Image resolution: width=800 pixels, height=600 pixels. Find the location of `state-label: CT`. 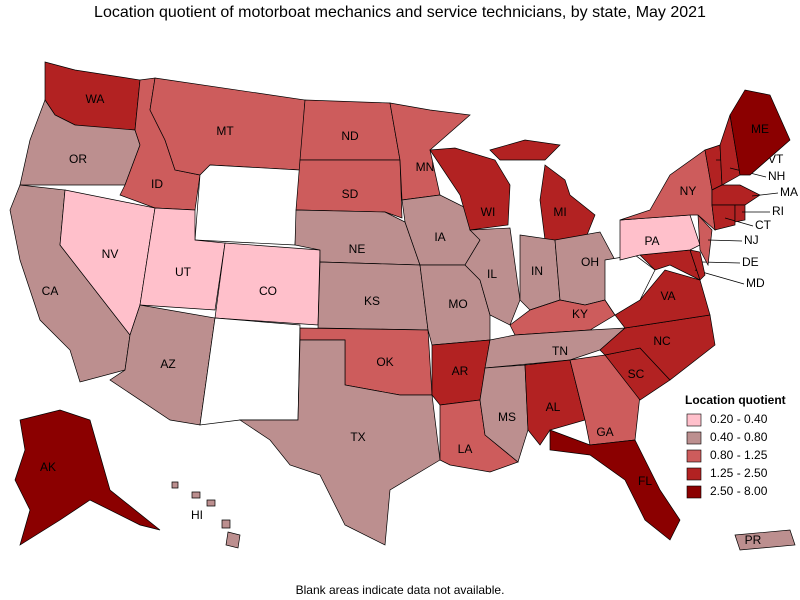

state-label: CT is located at coordinates (763, 225).